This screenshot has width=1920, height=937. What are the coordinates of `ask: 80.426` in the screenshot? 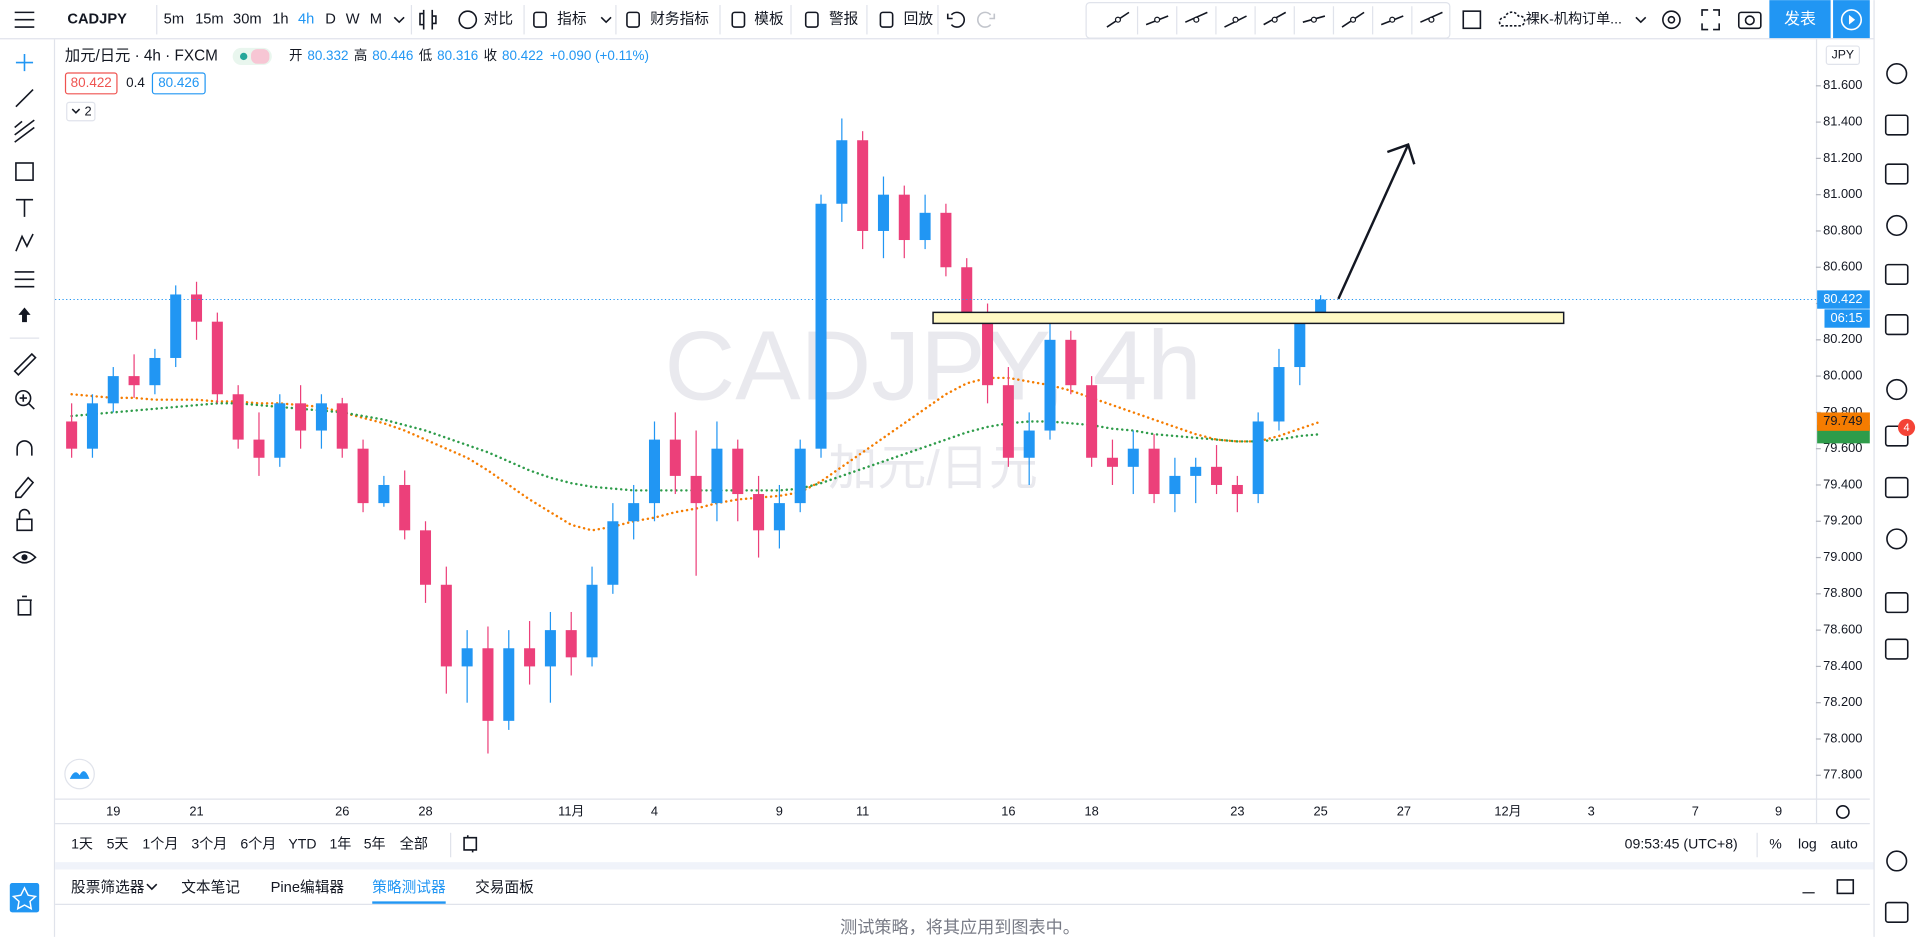 It's located at (178, 82).